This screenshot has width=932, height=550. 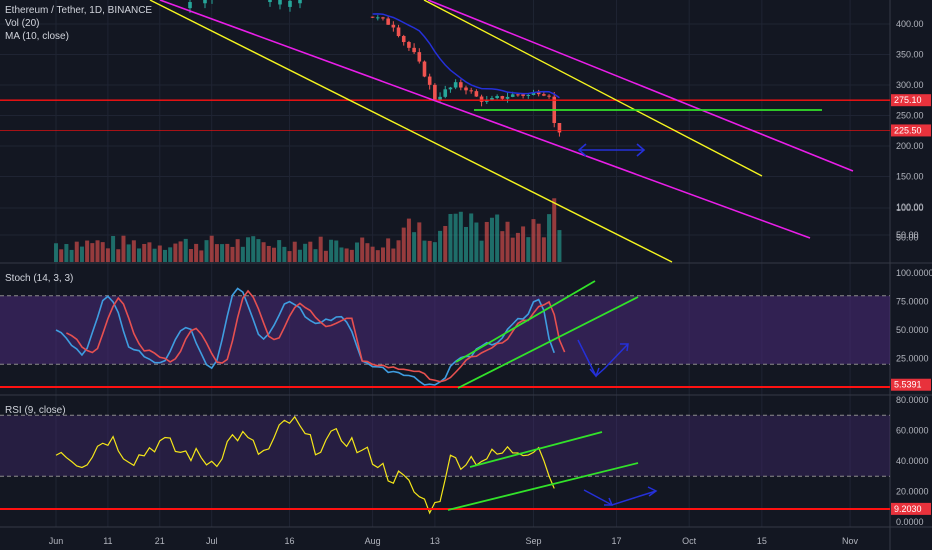 I want to click on rsi-title: RSI (9, close), so click(x=35, y=410).